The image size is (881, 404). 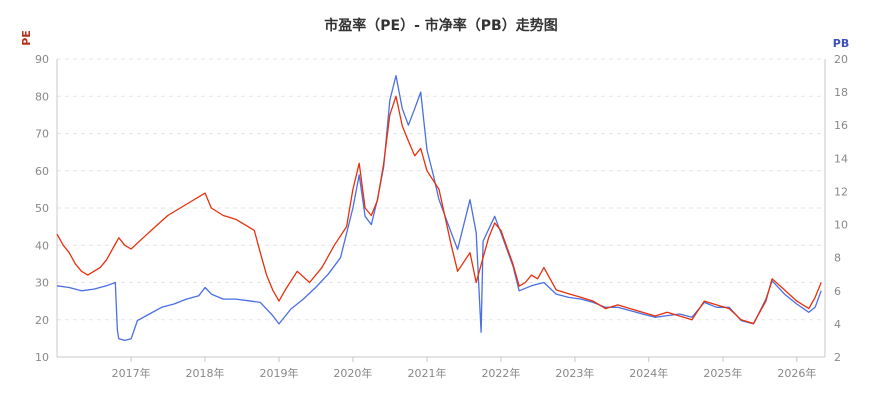 I want to click on y-right-axis-title: PB, so click(x=841, y=43).